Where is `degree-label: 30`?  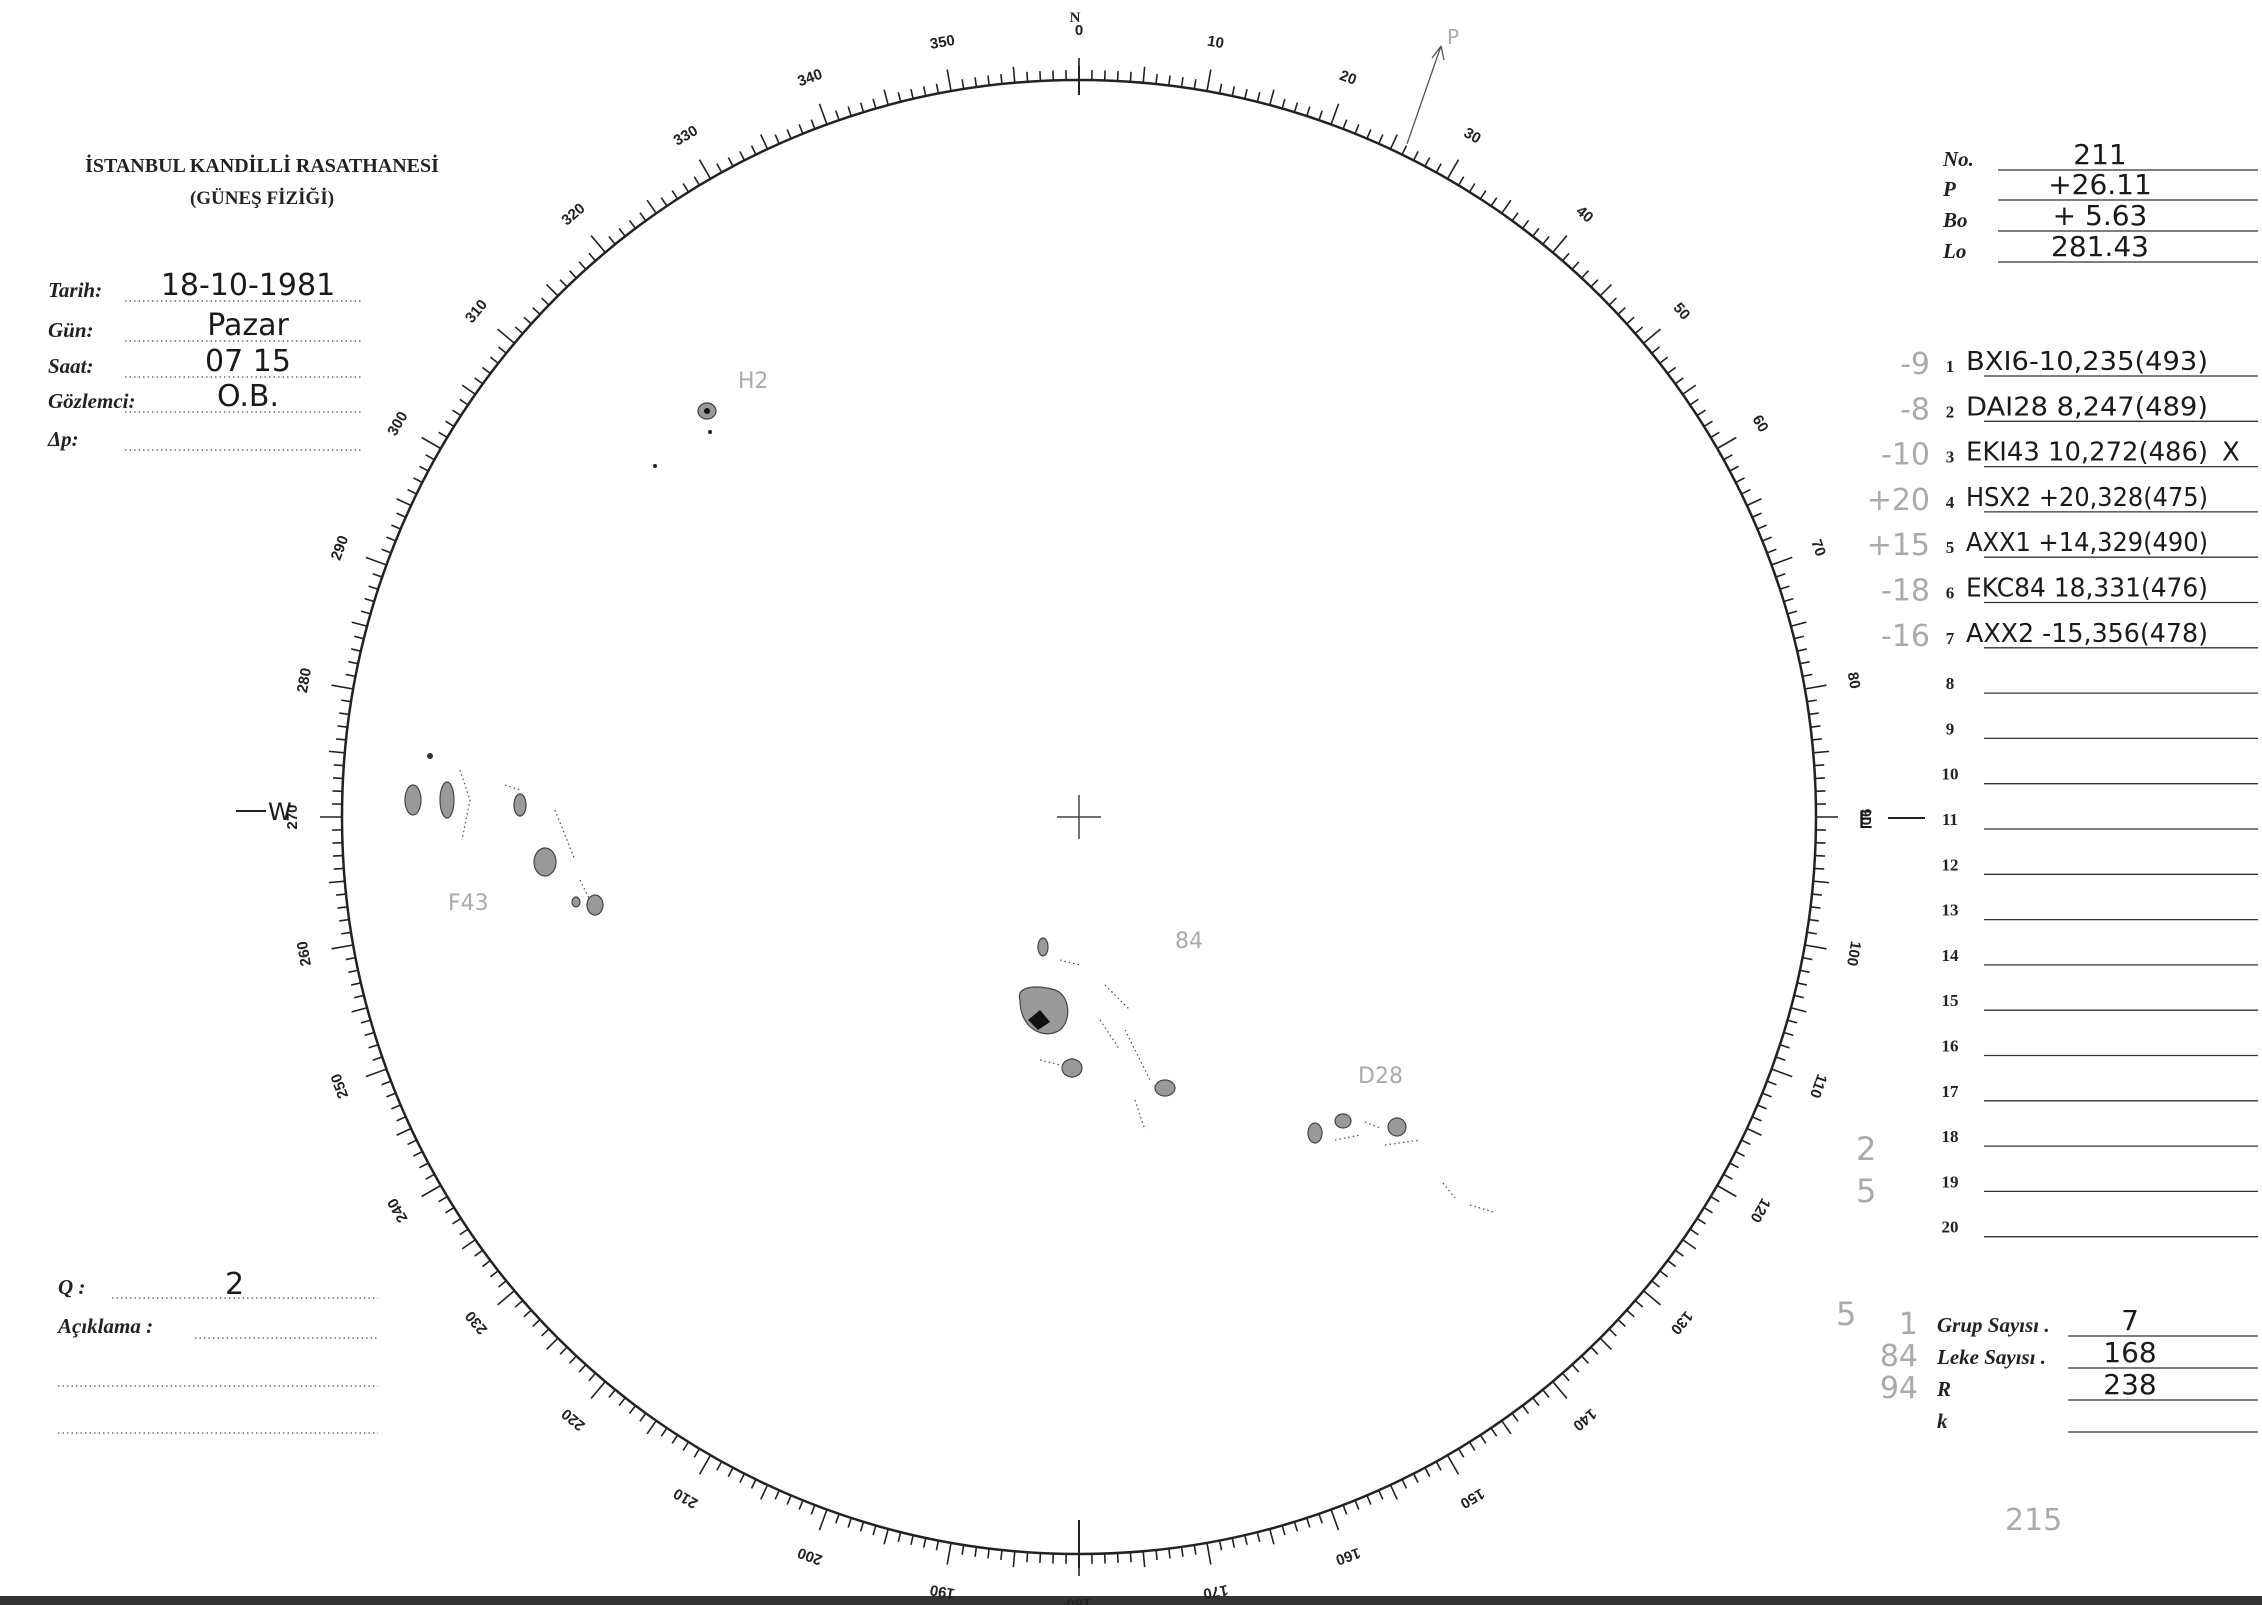
degree-label: 30 is located at coordinates (1472, 135).